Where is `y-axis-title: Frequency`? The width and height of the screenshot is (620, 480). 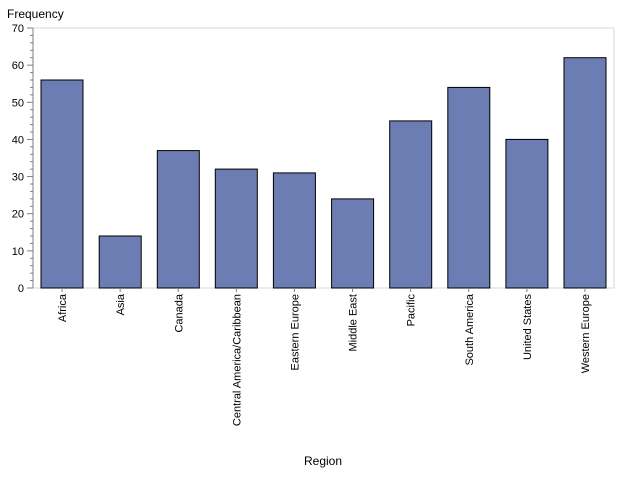
y-axis-title: Frequency is located at coordinates (35, 14).